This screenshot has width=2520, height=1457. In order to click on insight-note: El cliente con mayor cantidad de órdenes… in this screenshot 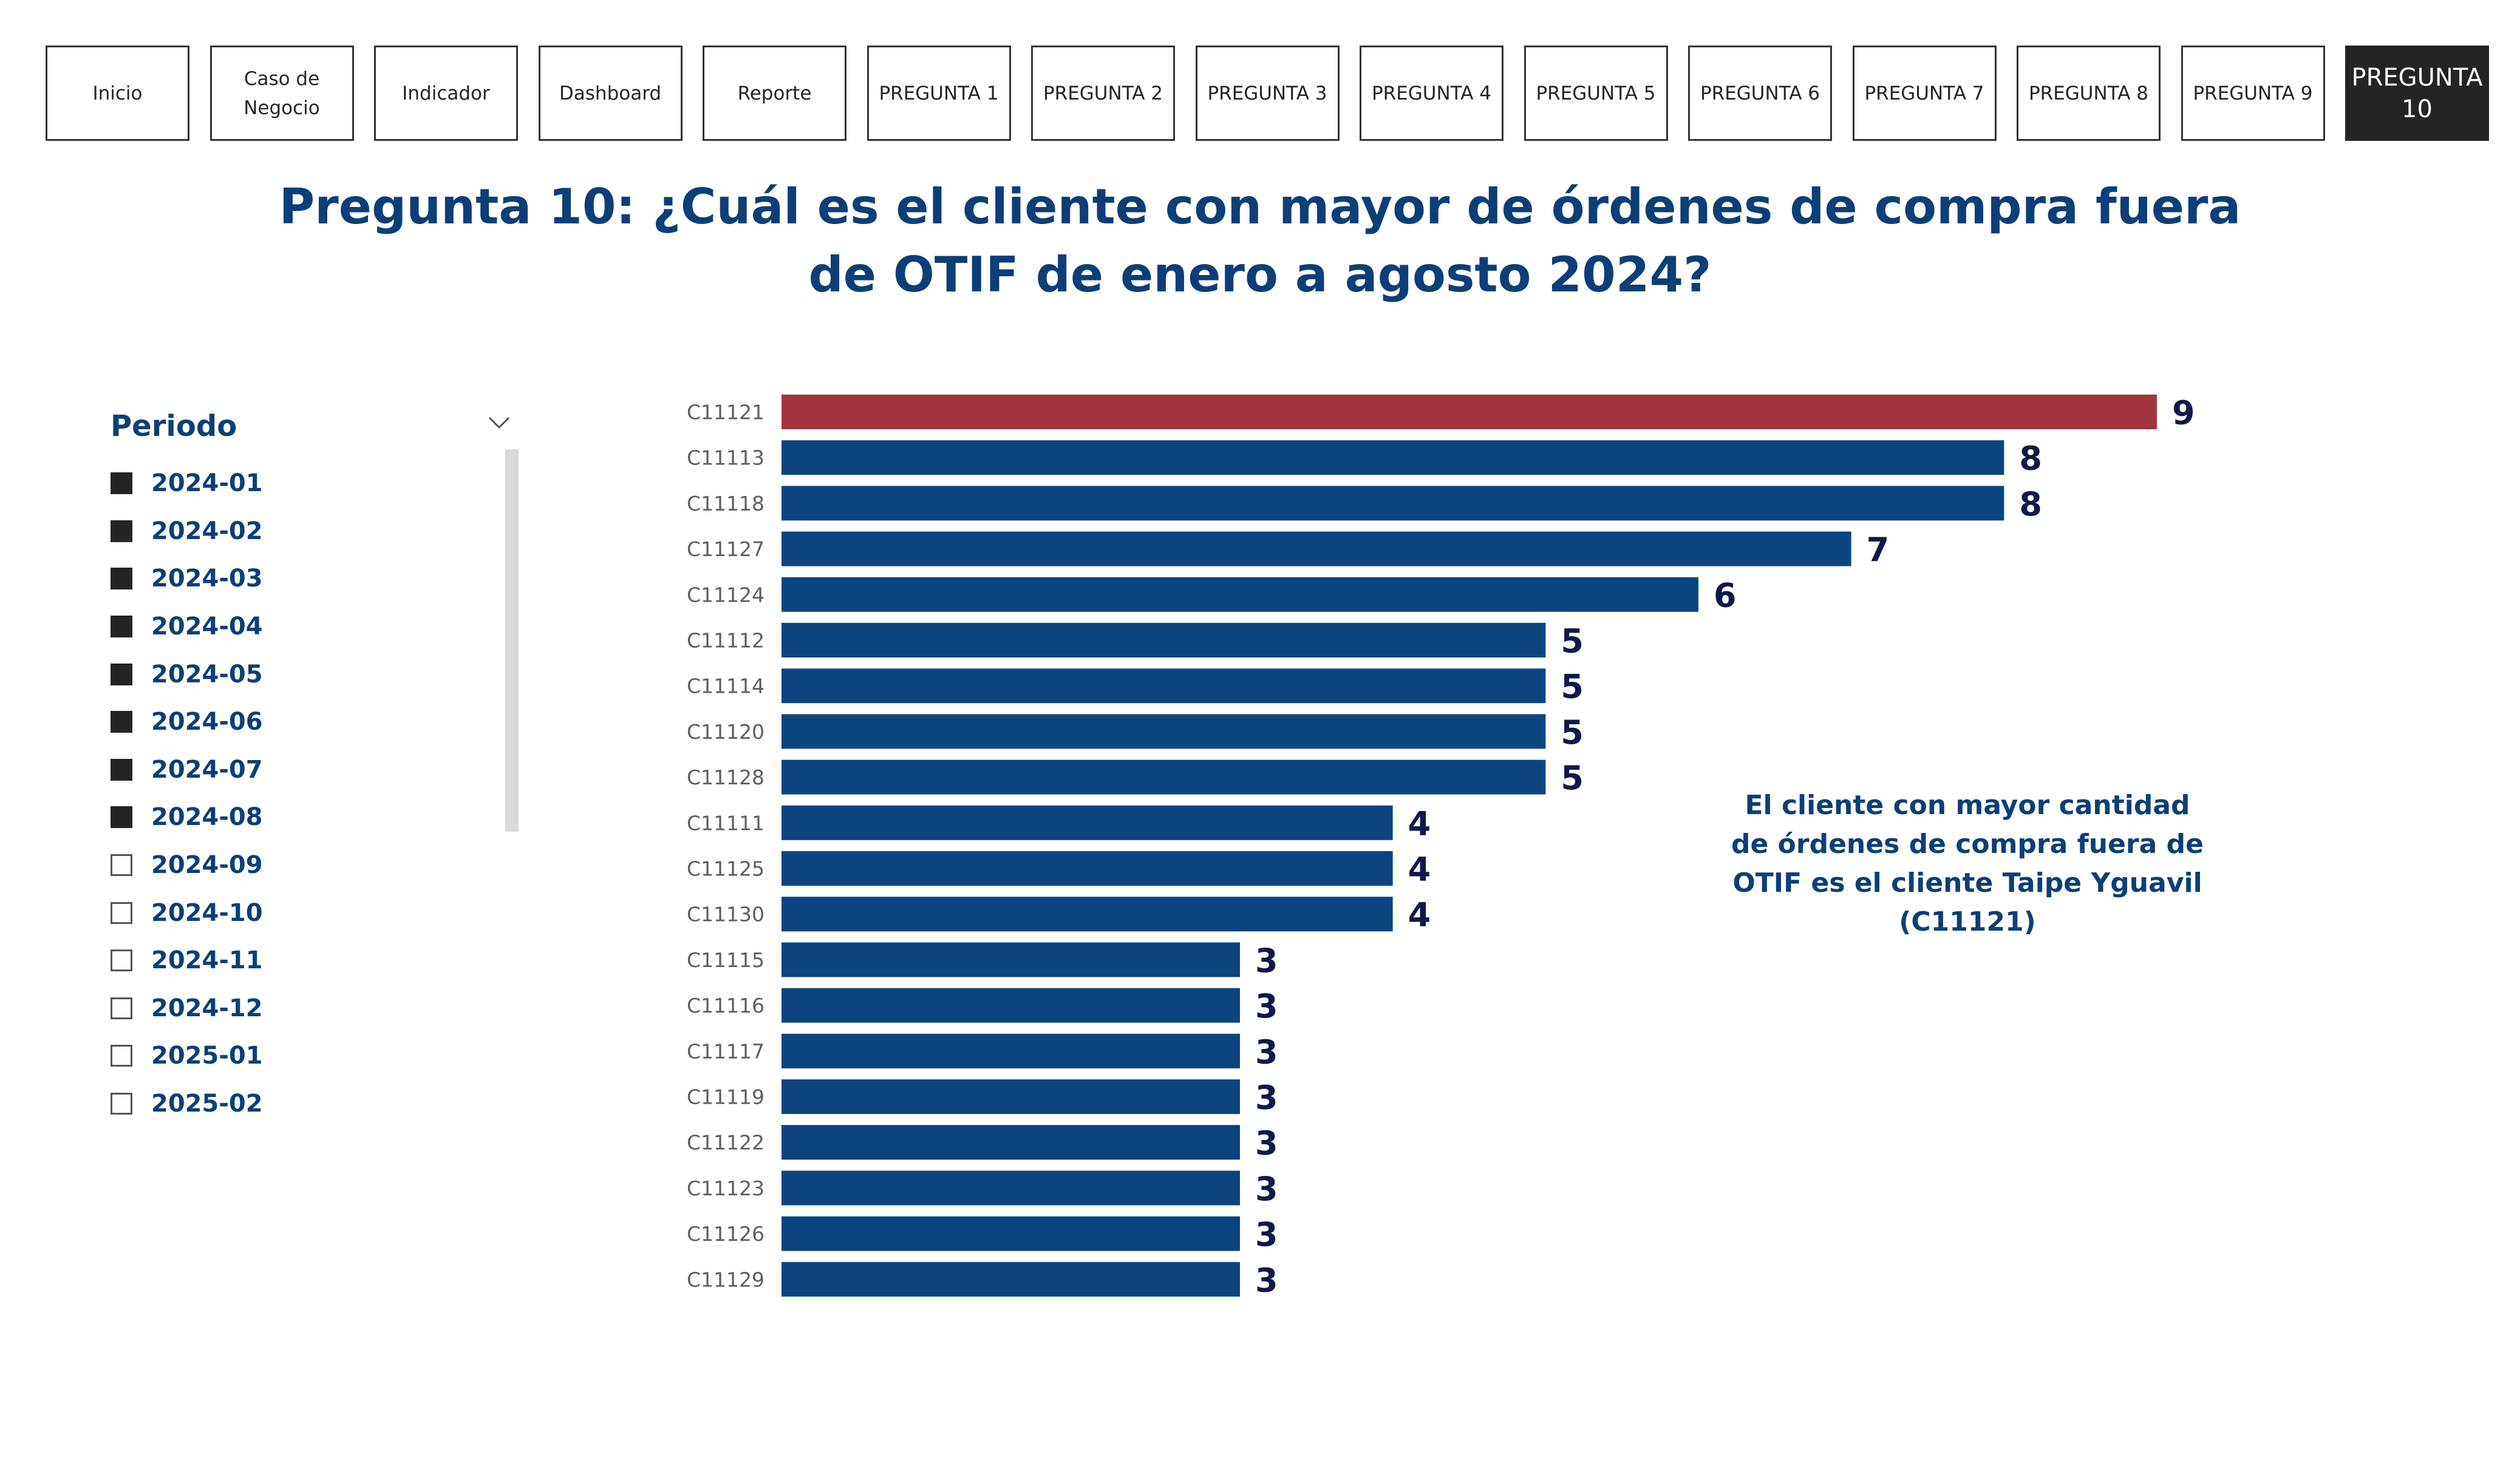, I will do `click(1967, 863)`.